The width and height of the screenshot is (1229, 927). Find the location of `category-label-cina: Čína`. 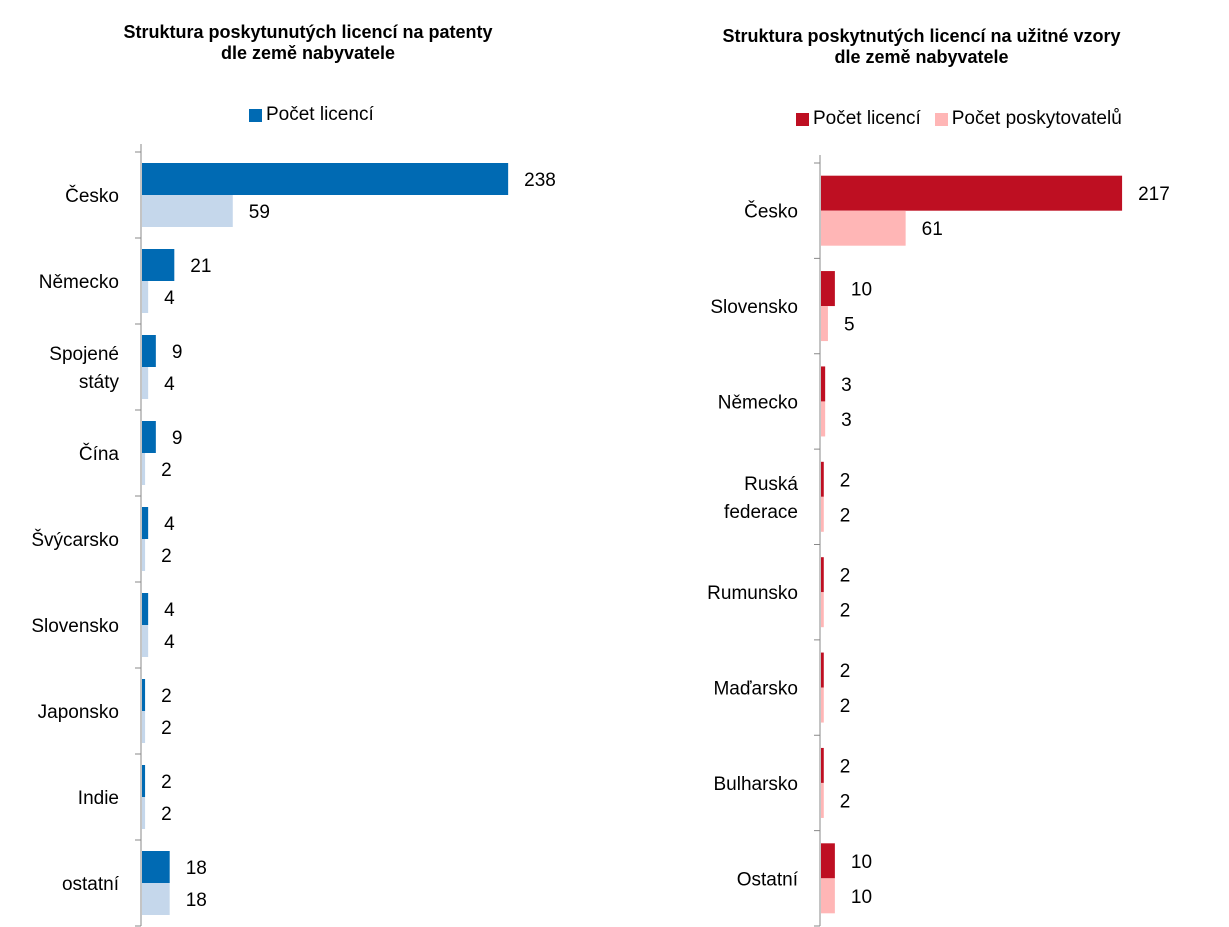

category-label-cina: Čína is located at coordinates (99, 454).